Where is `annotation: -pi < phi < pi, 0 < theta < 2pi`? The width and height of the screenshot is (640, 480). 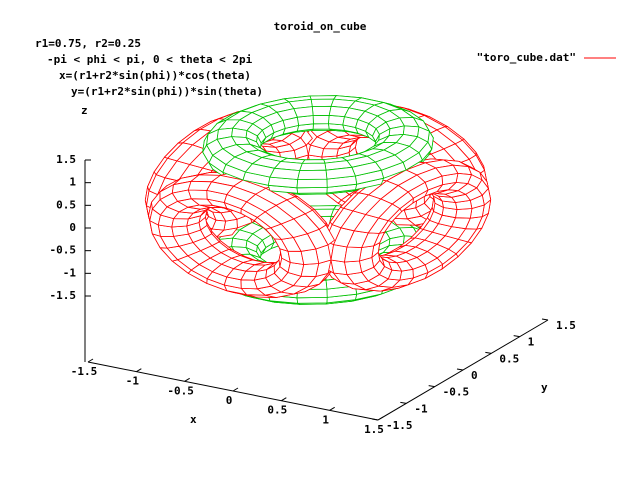 annotation: -pi < phi < pi, 0 < theta < 2pi is located at coordinates (150, 59).